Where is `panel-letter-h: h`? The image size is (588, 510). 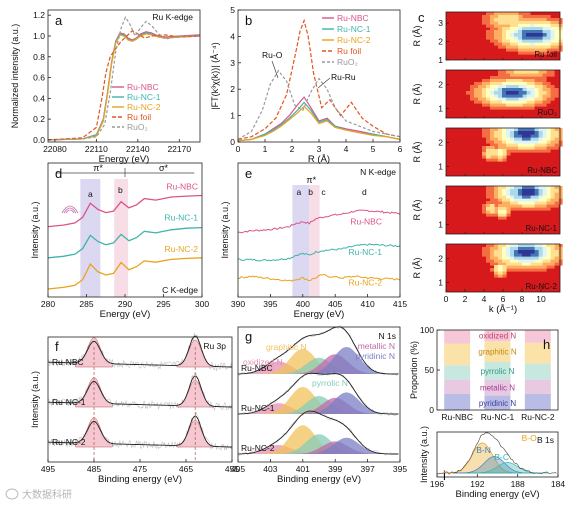
panel-letter-h: h is located at coordinates (546, 344).